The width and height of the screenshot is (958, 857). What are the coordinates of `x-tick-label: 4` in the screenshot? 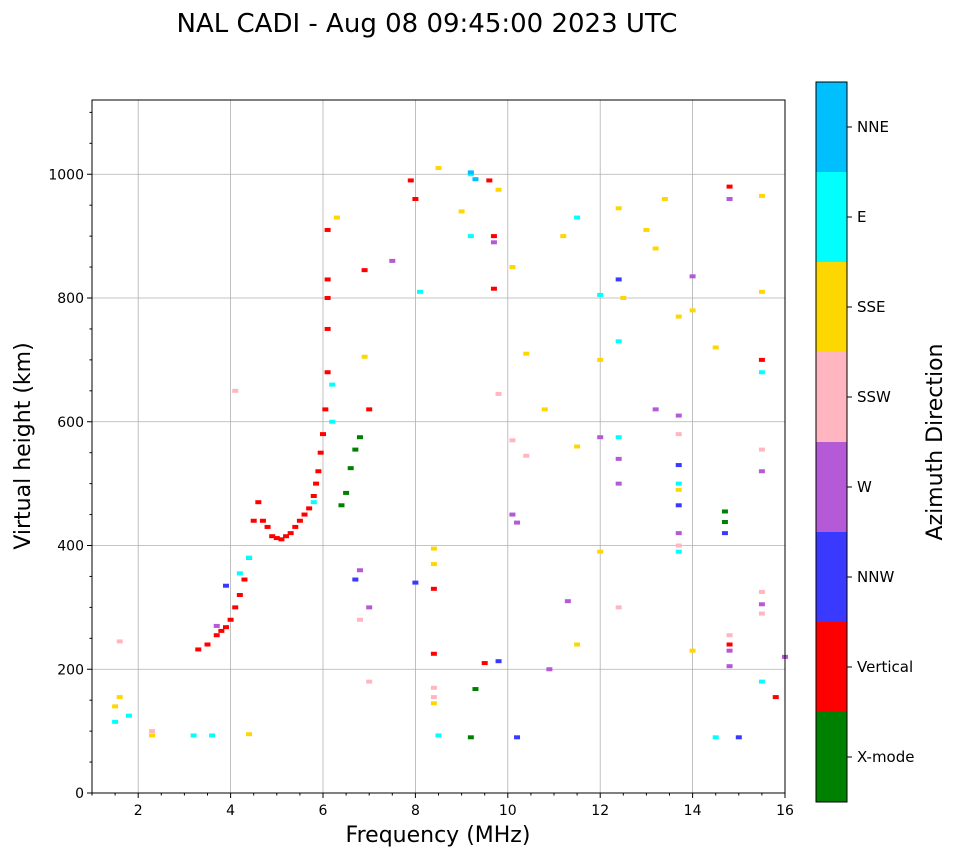 It's located at (230, 811).